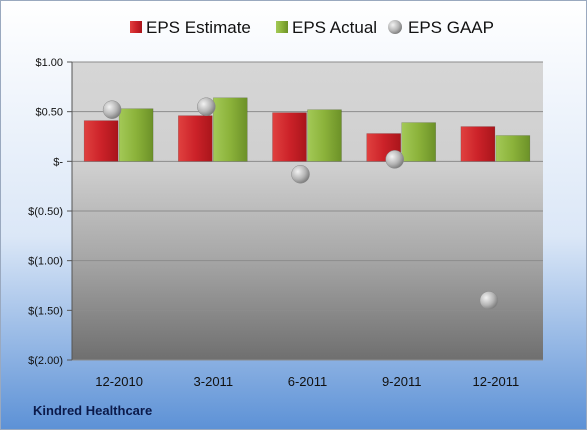 The width and height of the screenshot is (587, 430). I want to click on y-tick-label: $(1.00), so click(45, 262).